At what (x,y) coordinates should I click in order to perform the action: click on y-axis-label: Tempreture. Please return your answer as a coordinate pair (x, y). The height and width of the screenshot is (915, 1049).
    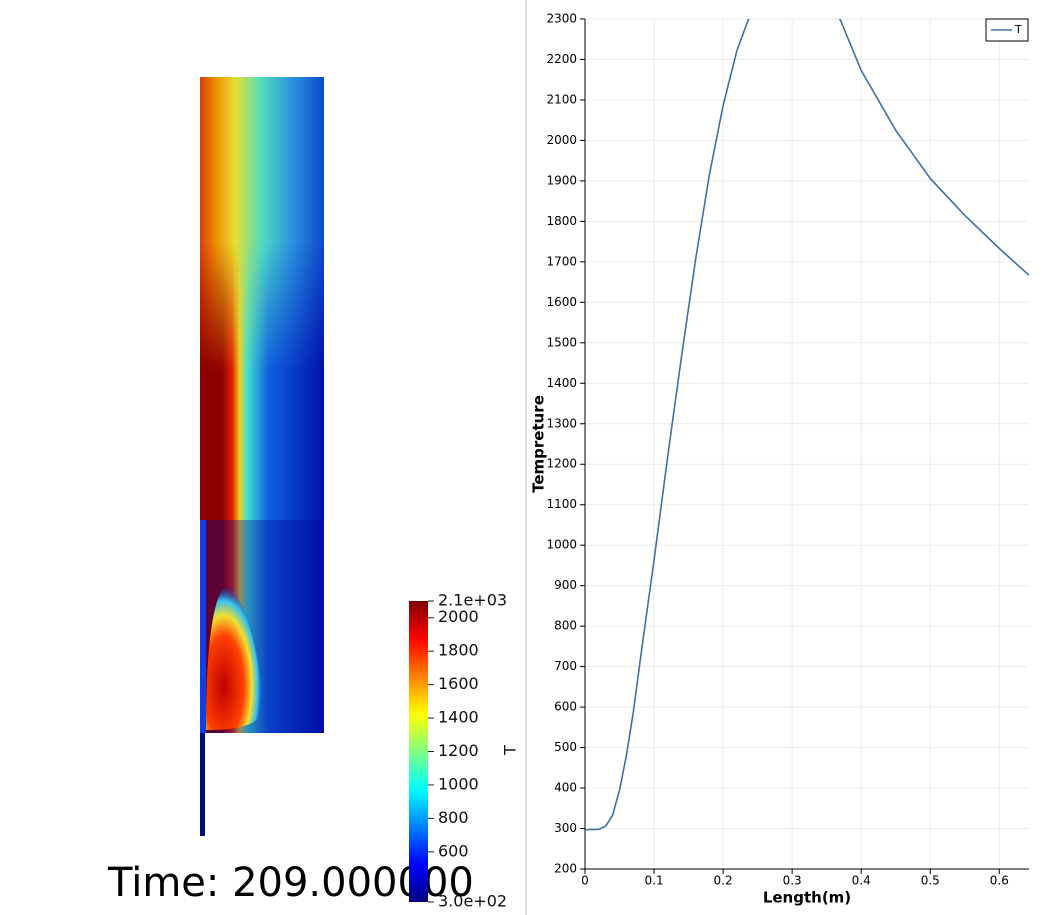
    Looking at the image, I should click on (539, 444).